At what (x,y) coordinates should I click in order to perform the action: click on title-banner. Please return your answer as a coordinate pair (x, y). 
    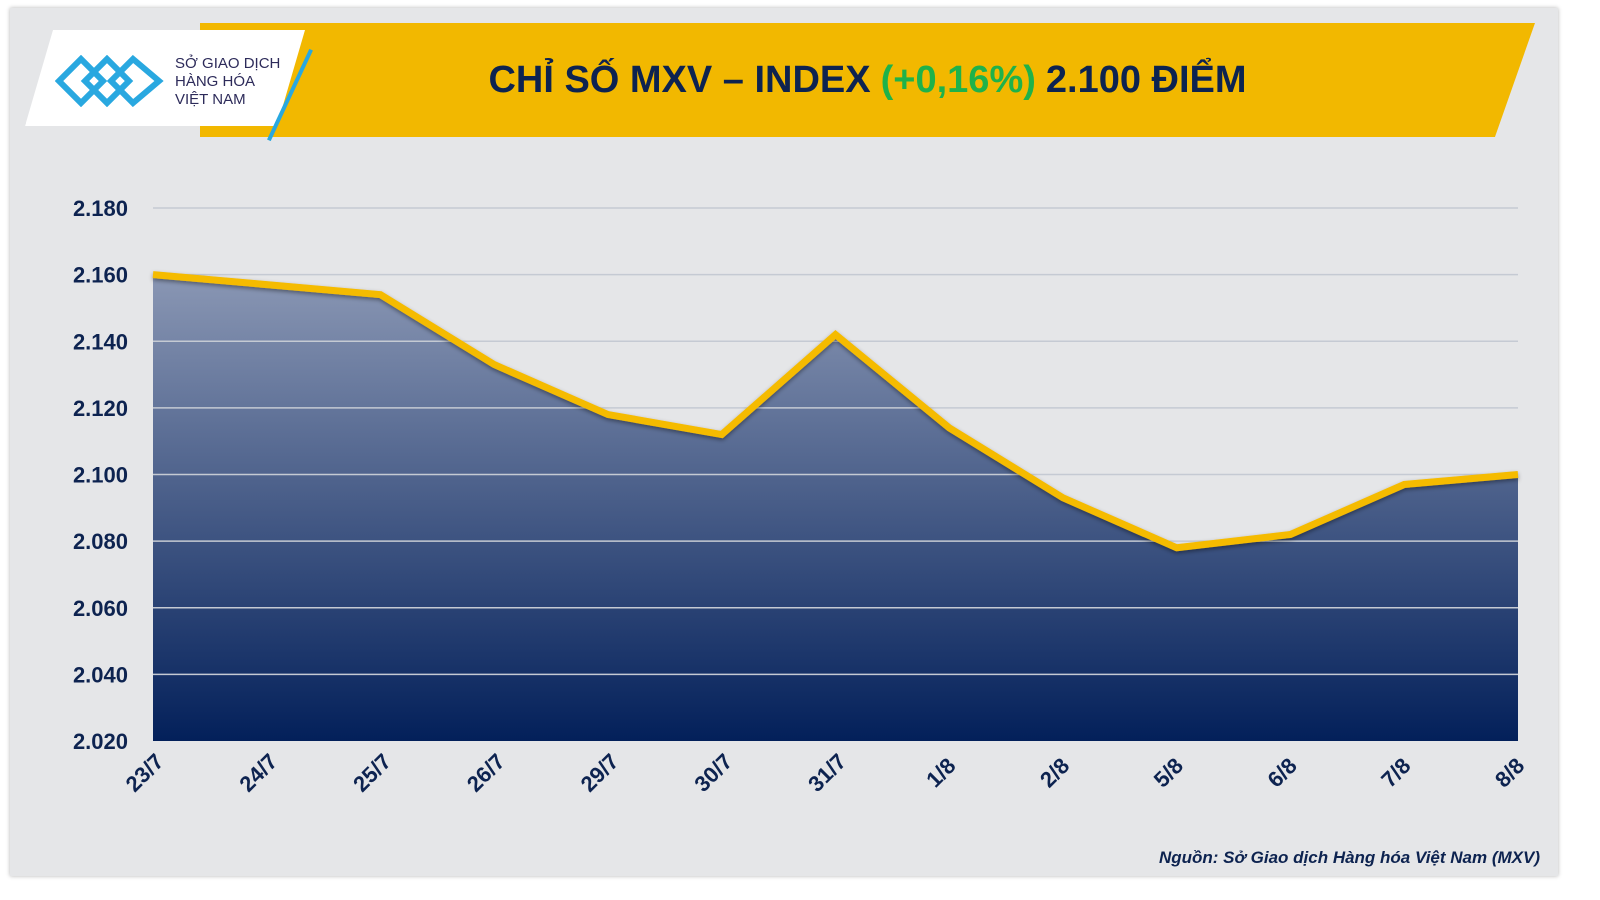
    Looking at the image, I should click on (867, 80).